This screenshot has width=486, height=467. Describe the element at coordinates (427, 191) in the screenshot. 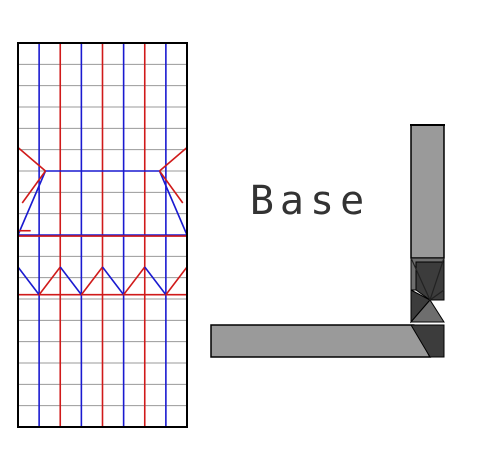

I see `vertical-arm` at that location.